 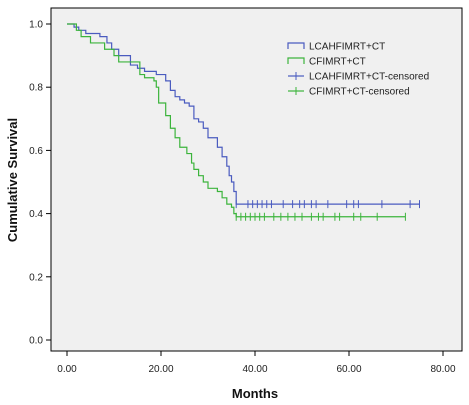 I want to click on x-tick-label: 20.00, so click(x=160, y=369).